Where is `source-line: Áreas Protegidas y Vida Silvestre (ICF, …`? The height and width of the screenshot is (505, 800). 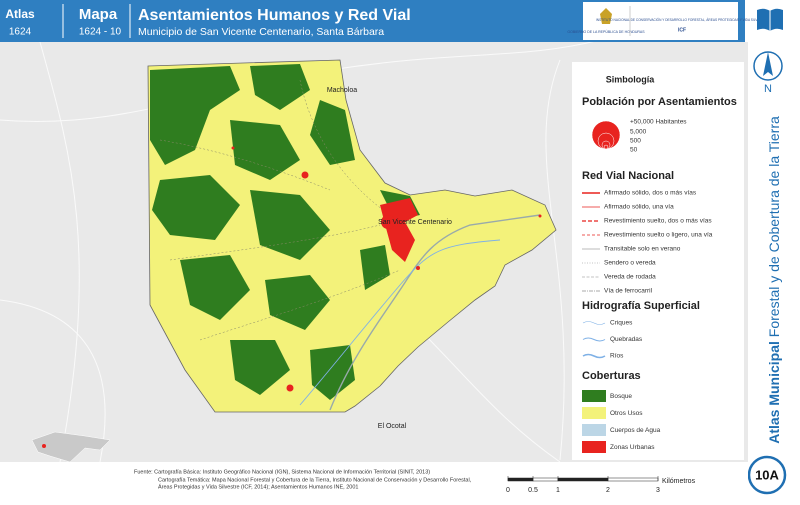
source-line: Áreas Protegidas y Vida Silvestre (ICF, … is located at coordinates (258, 486).